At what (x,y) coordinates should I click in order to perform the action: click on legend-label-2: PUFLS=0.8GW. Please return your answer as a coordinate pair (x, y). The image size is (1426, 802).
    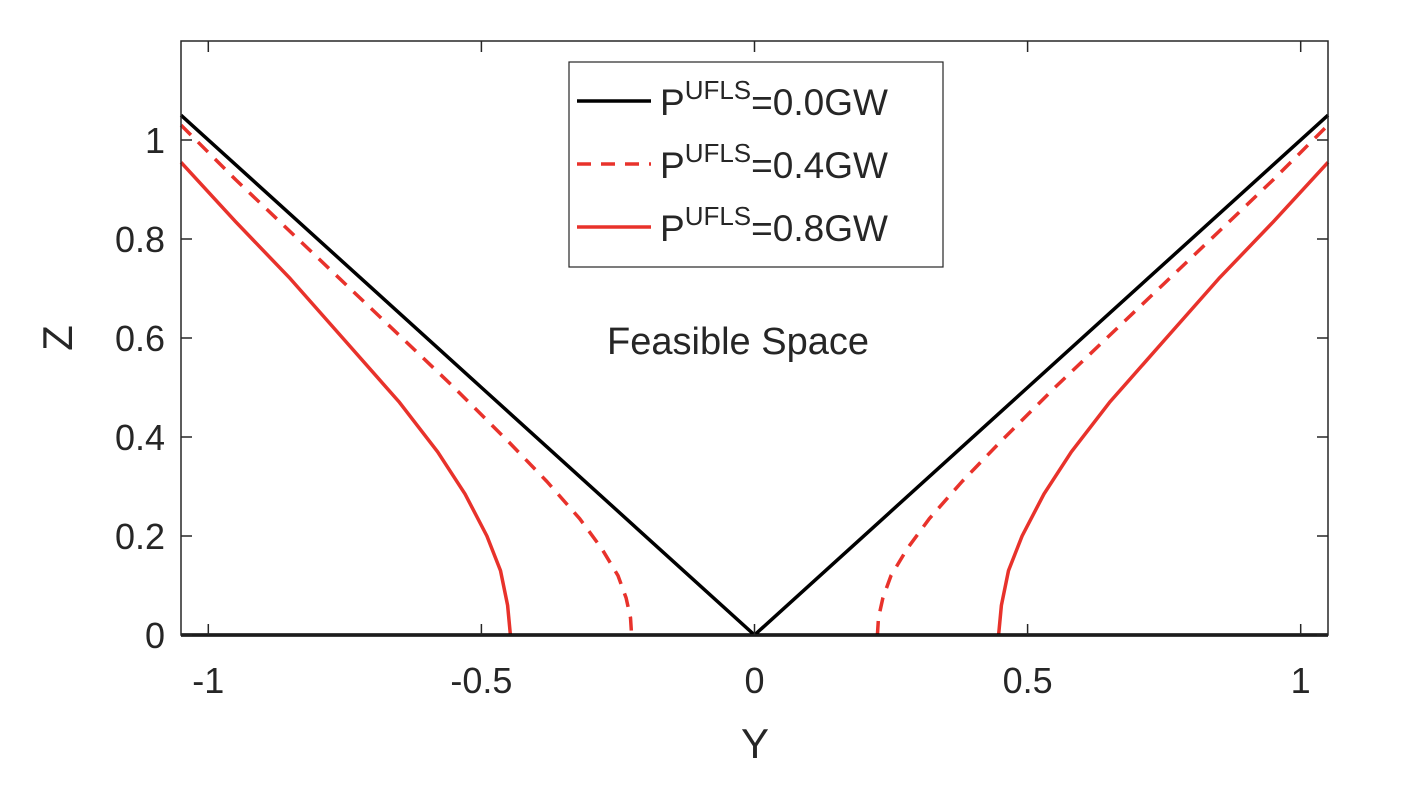
    Looking at the image, I should click on (774, 225).